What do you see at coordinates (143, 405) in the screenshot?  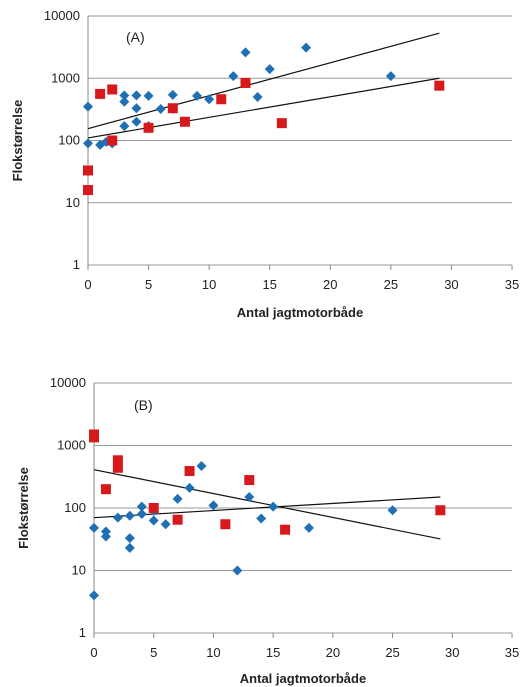 I see `panel-label: (B)` at bounding box center [143, 405].